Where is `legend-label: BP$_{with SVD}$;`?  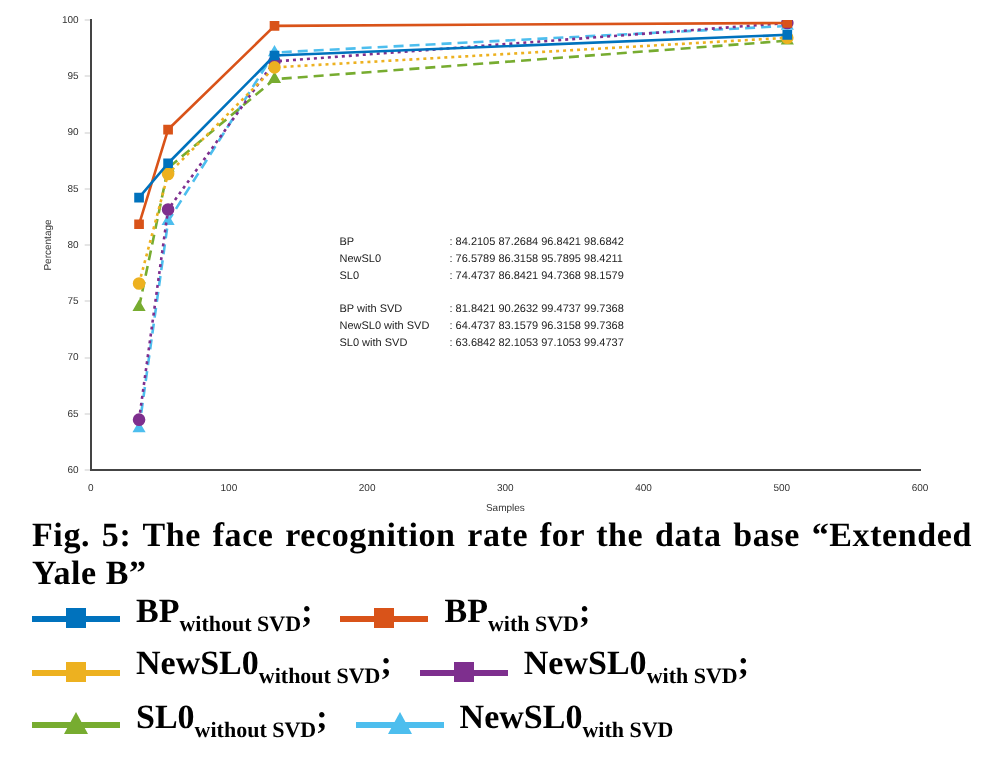
legend-label: BP$_{with SVD}$; is located at coordinates (517, 616).